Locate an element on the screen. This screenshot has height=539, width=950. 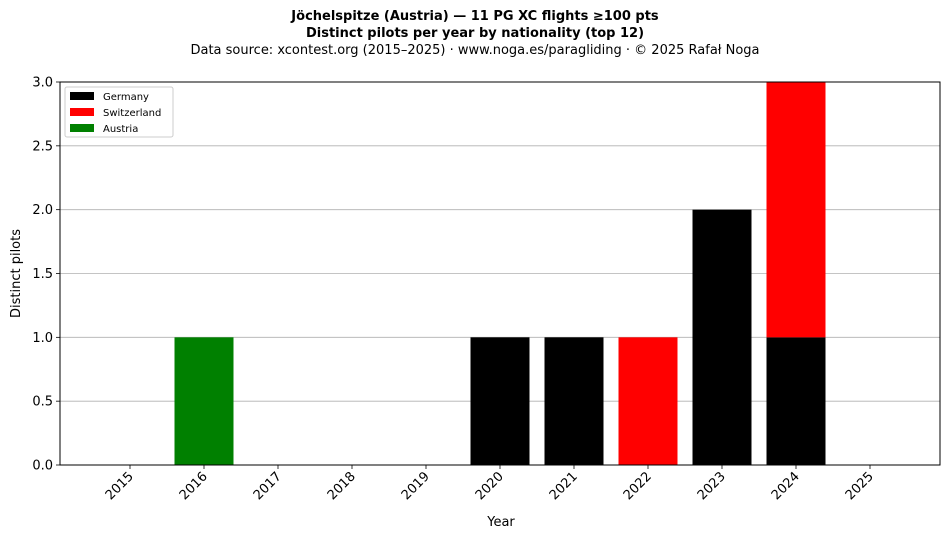
x-tick-label: 2018 is located at coordinates (342, 486).